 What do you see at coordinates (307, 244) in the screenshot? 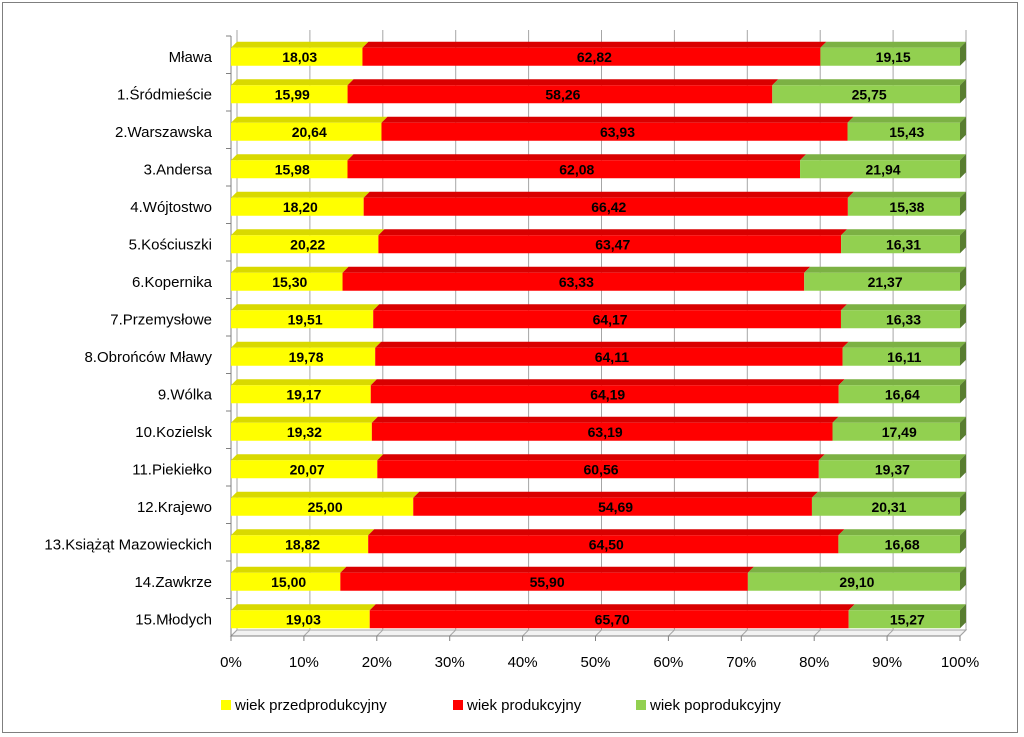
I see `data-label: 20,22` at bounding box center [307, 244].